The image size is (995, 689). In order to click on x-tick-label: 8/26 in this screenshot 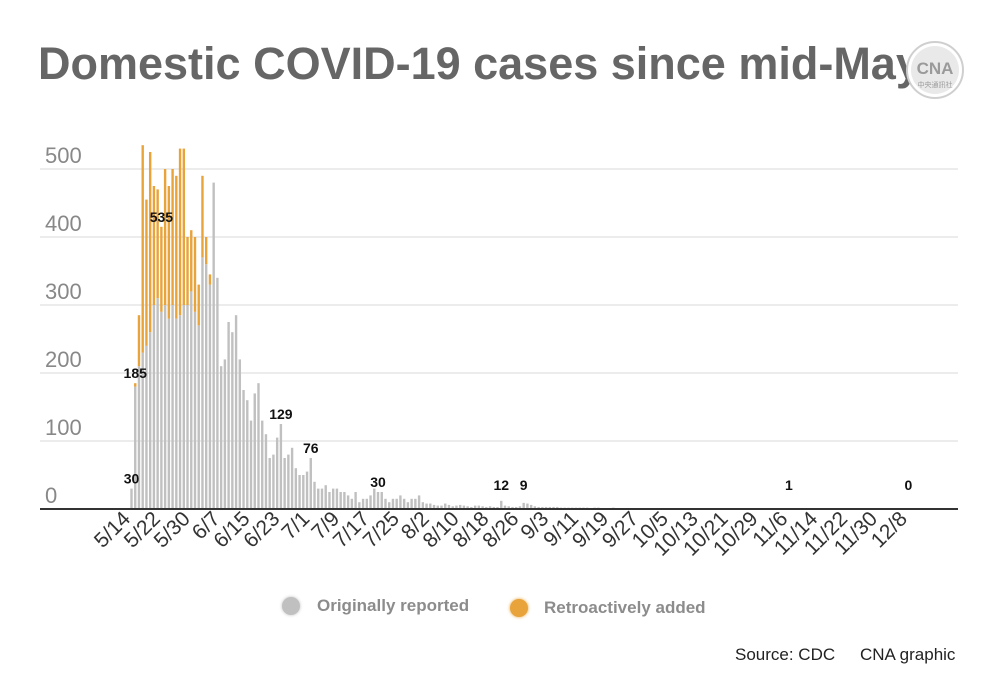, I will do `click(500, 529)`.